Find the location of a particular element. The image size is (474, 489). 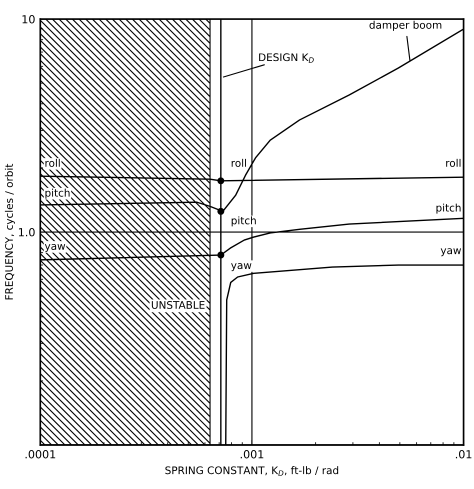

y-axis-title: FREQUENCY, cycles / orbit is located at coordinates (9, 232).